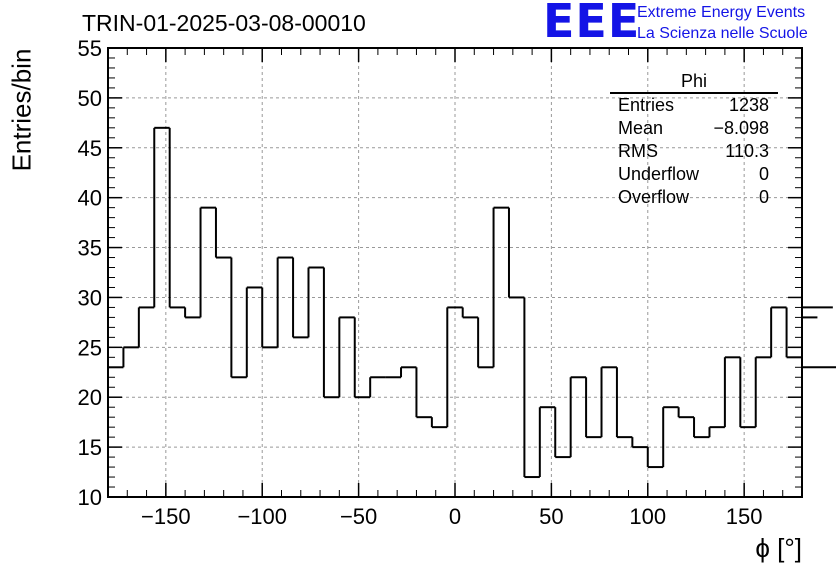 The height and width of the screenshot is (572, 836). Describe the element at coordinates (90, 98) in the screenshot. I see `y-tick-label: 50` at that location.